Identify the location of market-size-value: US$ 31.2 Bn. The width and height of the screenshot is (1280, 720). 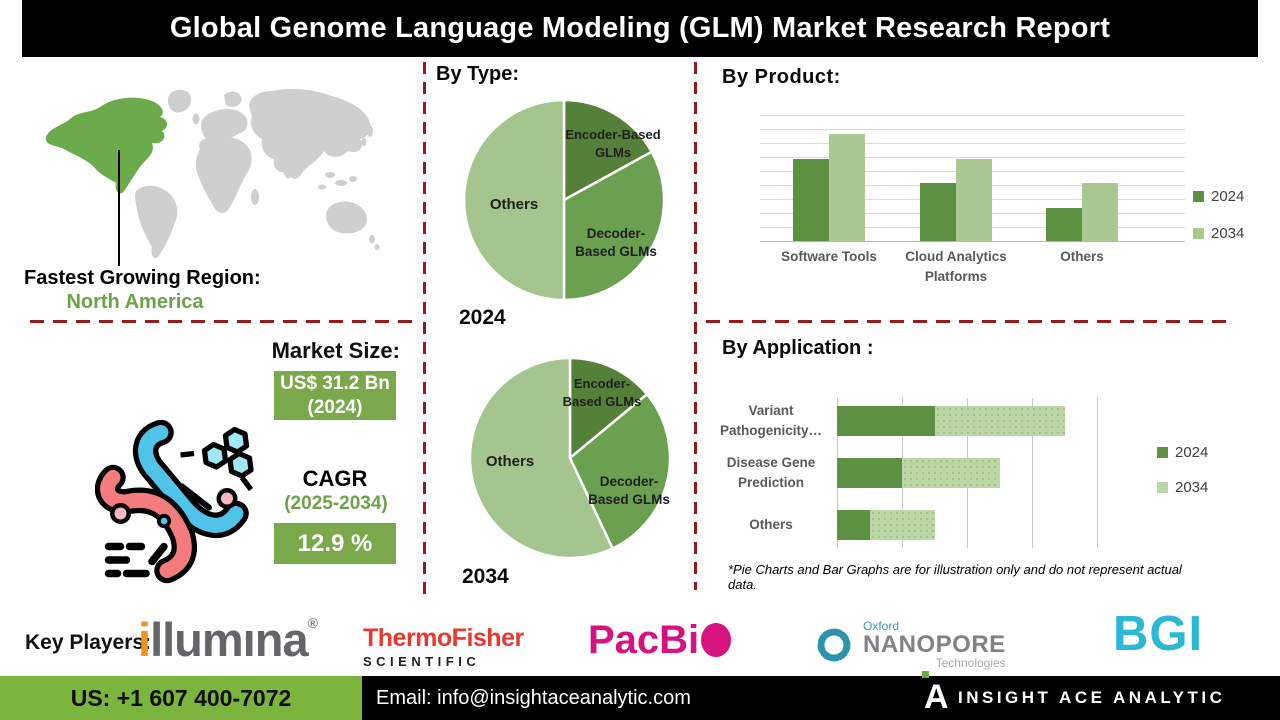
(335, 384).